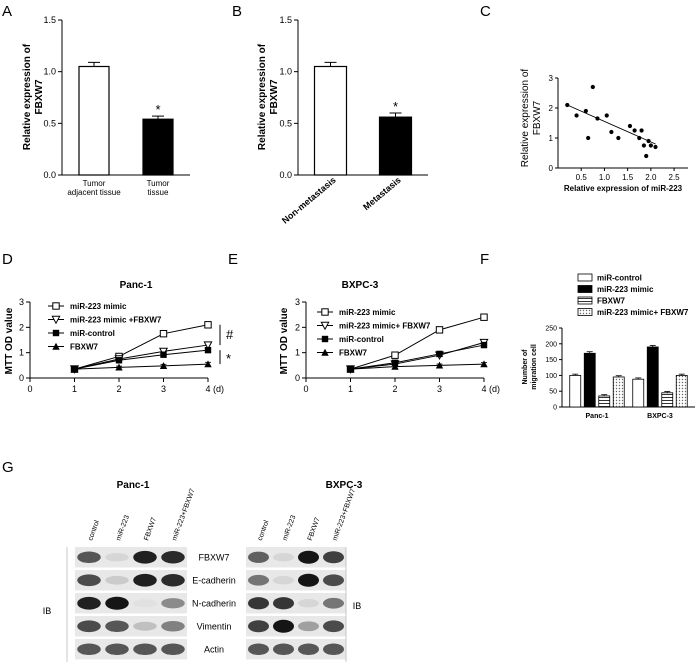  I want to click on chart-f-ylabel-2: migration cell, so click(534, 367).